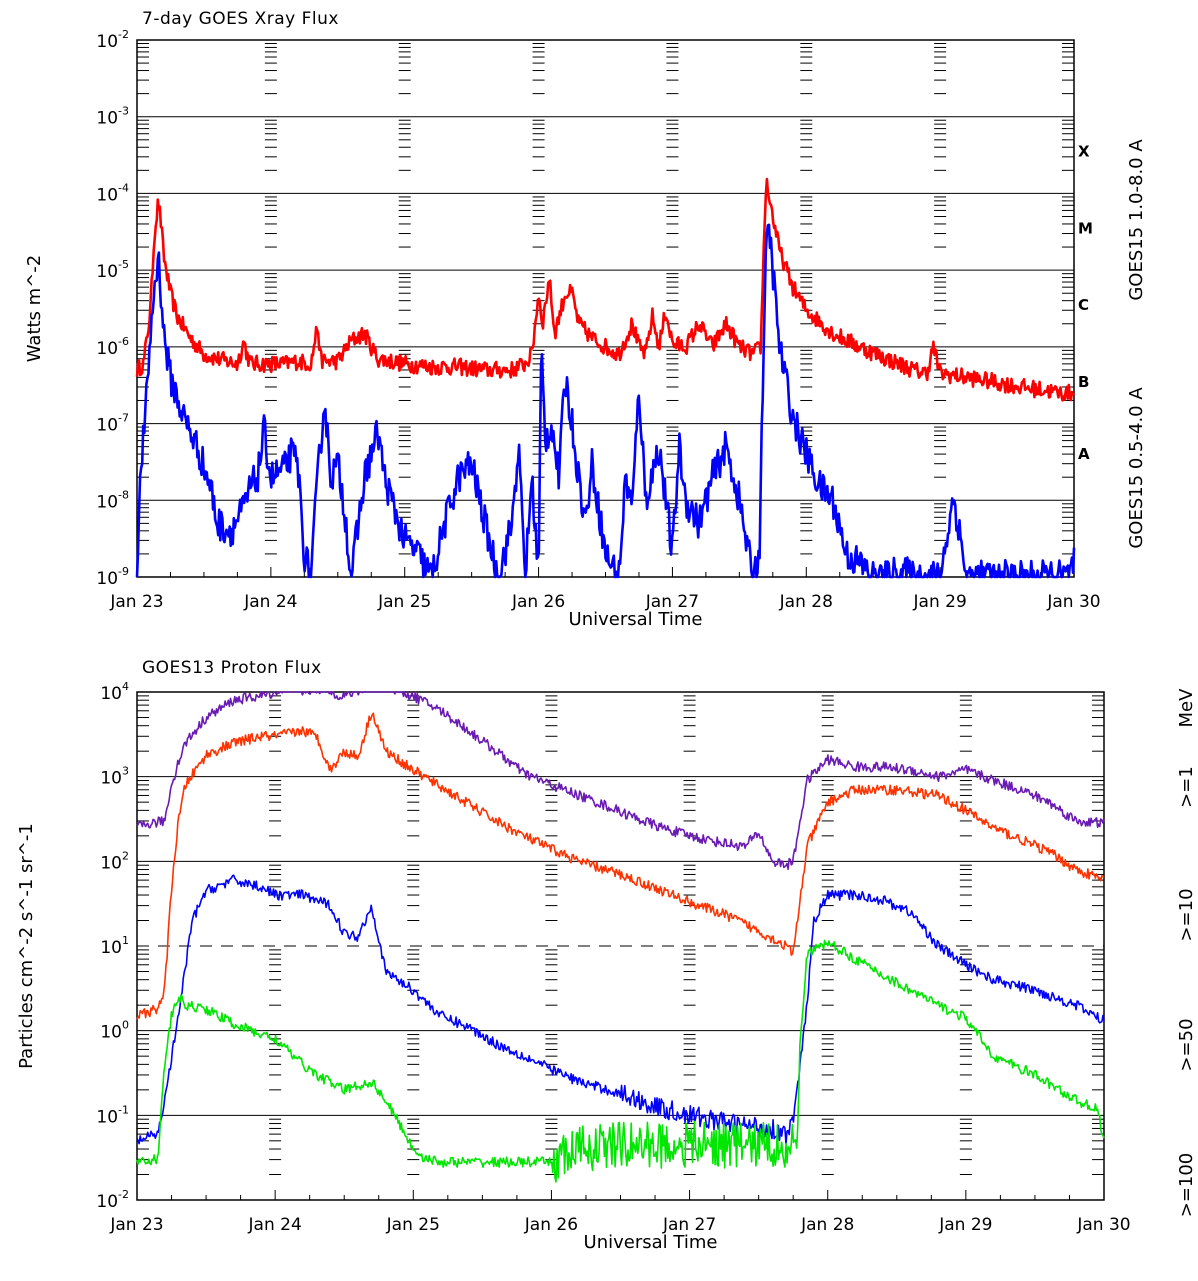 The image size is (1198, 1281). What do you see at coordinates (34, 308) in the screenshot?
I see `y-axis-label: Watts m^-2` at bounding box center [34, 308].